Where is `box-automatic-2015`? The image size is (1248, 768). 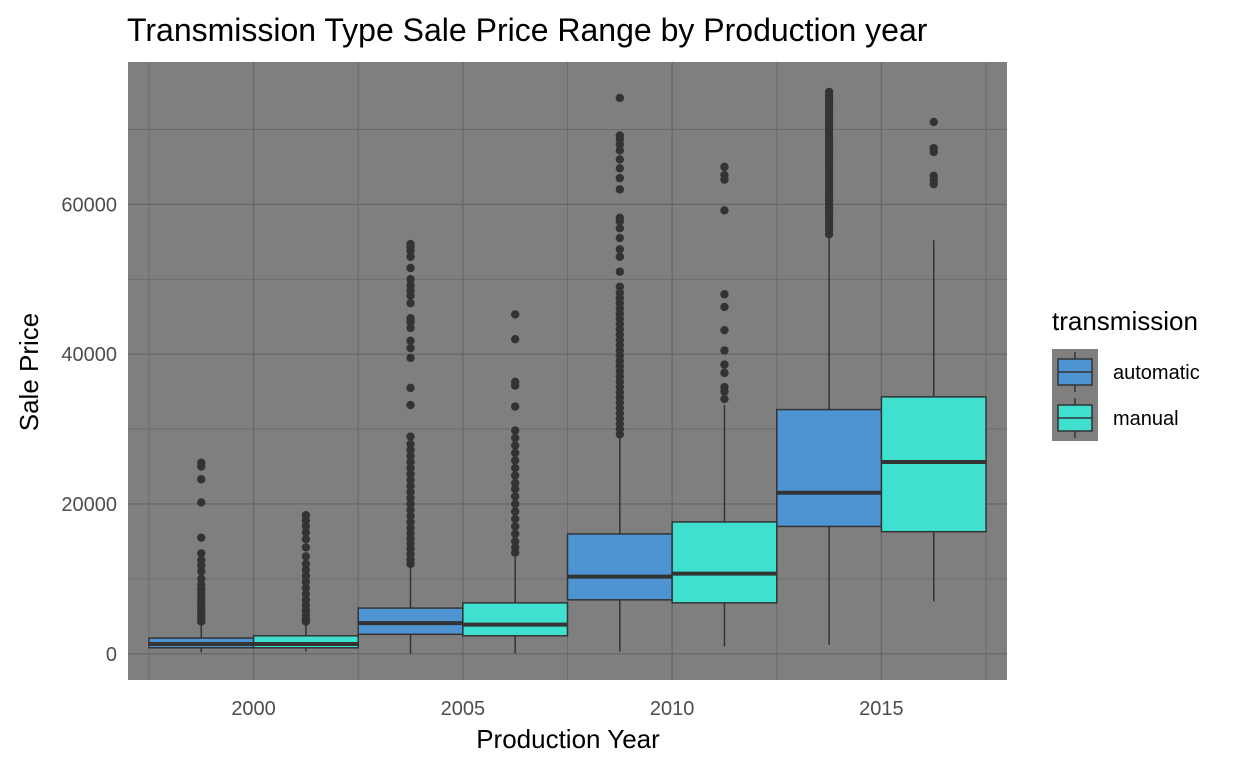 box-automatic-2015 is located at coordinates (829, 366).